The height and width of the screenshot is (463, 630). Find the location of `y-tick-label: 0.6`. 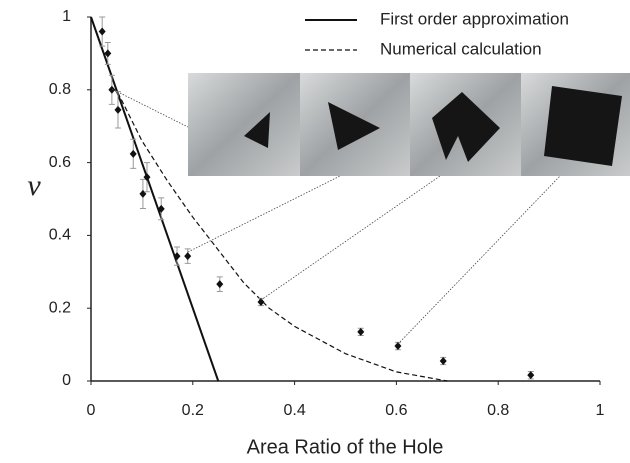

y-tick-label: 0.6 is located at coordinates (60, 162).